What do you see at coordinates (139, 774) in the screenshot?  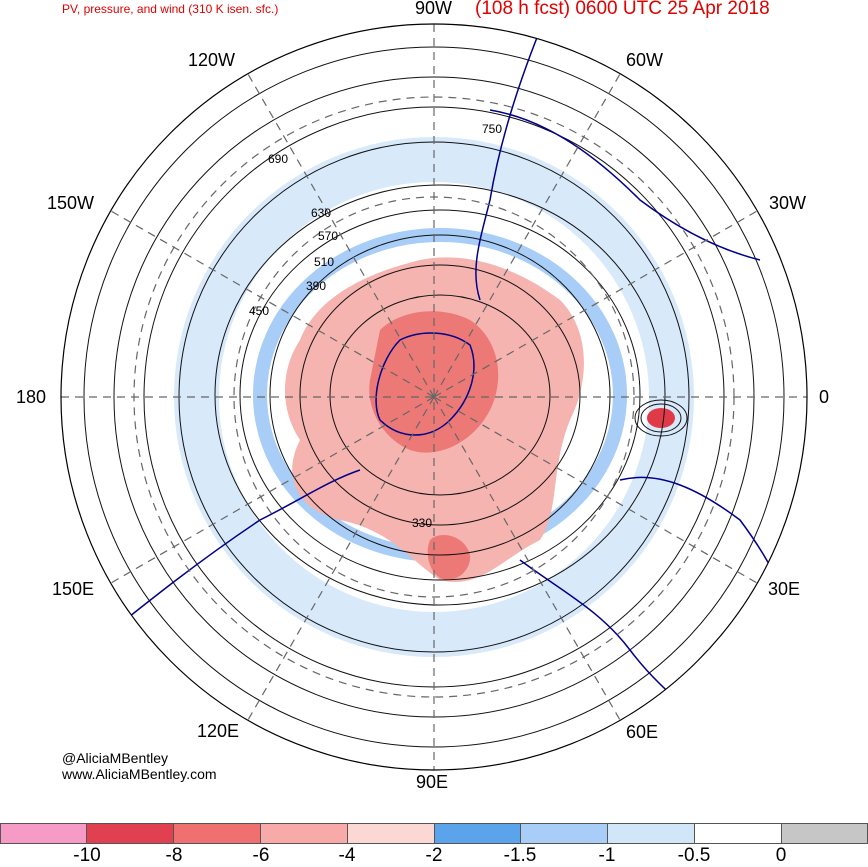 I see `credit-website: www.AliciaMBentley.com` at bounding box center [139, 774].